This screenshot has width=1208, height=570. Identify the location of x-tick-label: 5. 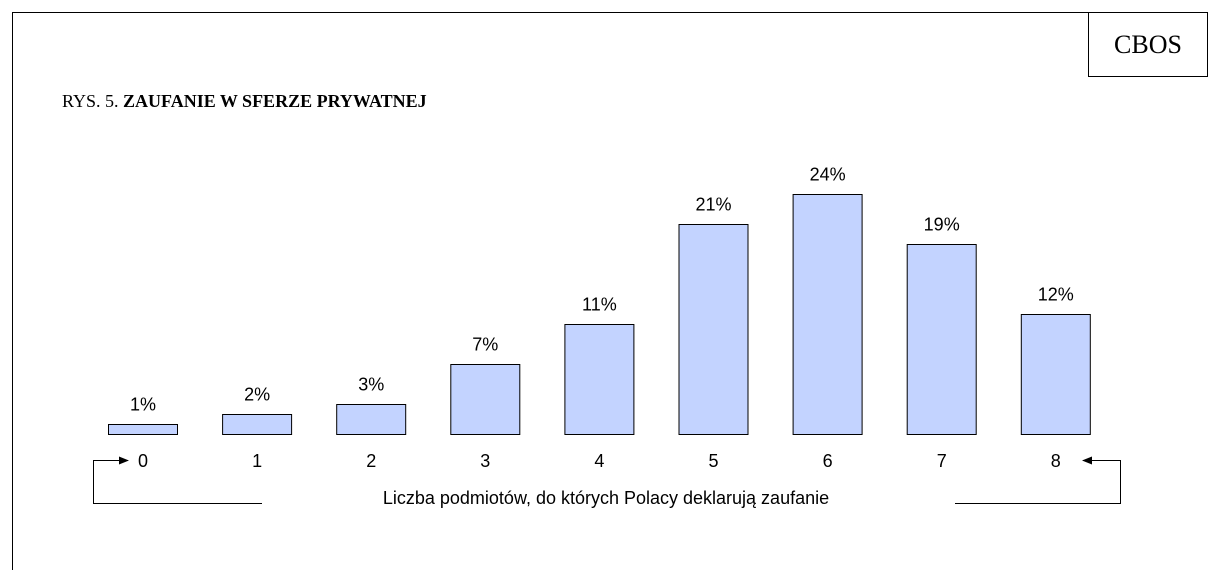
(713, 461).